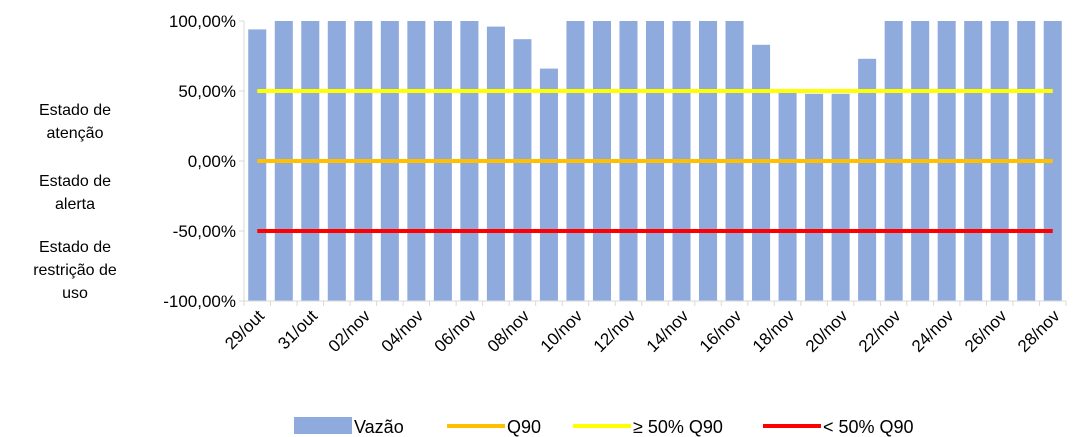 Image resolution: width=1086 pixels, height=437 pixels. What do you see at coordinates (75, 293) in the screenshot?
I see `side-label-restriction-line-3: uso` at bounding box center [75, 293].